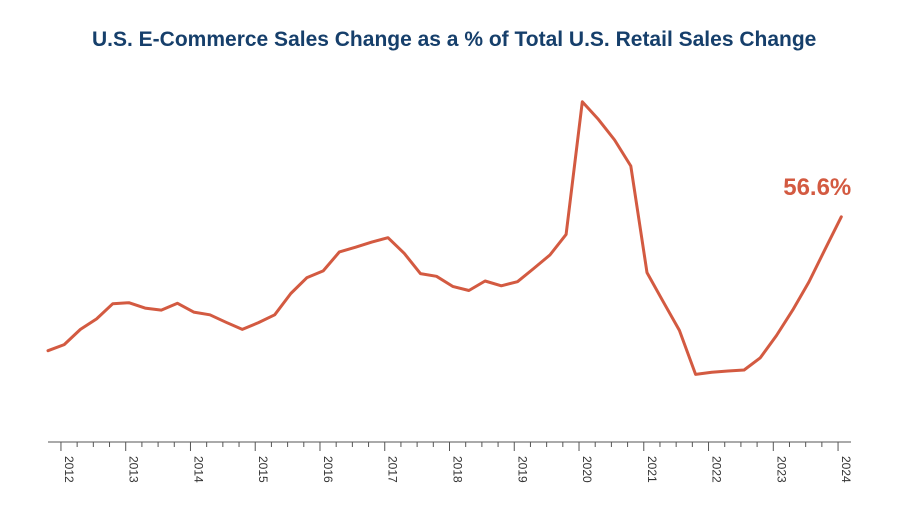  Describe the element at coordinates (587, 469) in the screenshot. I see `x-tick-label: 2020` at that location.